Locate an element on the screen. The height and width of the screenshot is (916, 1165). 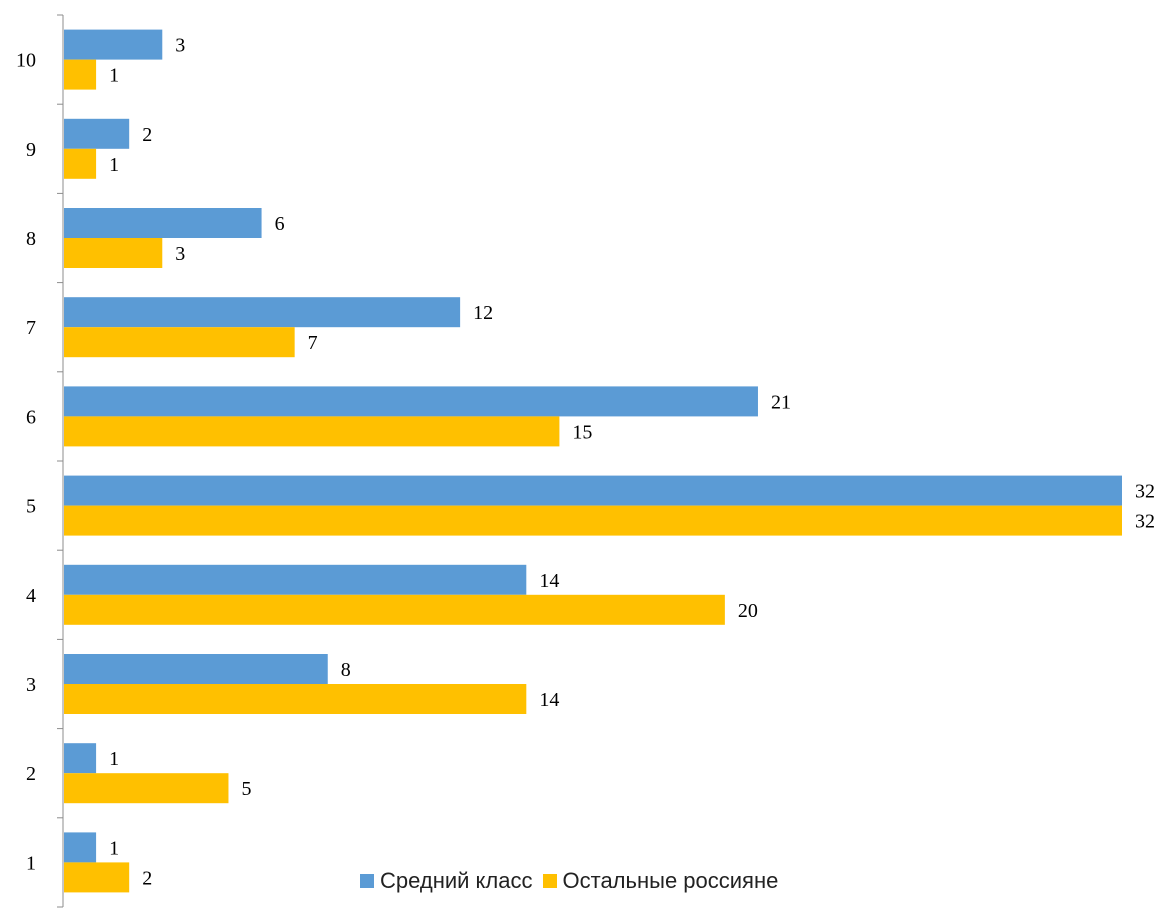
y-tick-label: 7 is located at coordinates (31, 328).